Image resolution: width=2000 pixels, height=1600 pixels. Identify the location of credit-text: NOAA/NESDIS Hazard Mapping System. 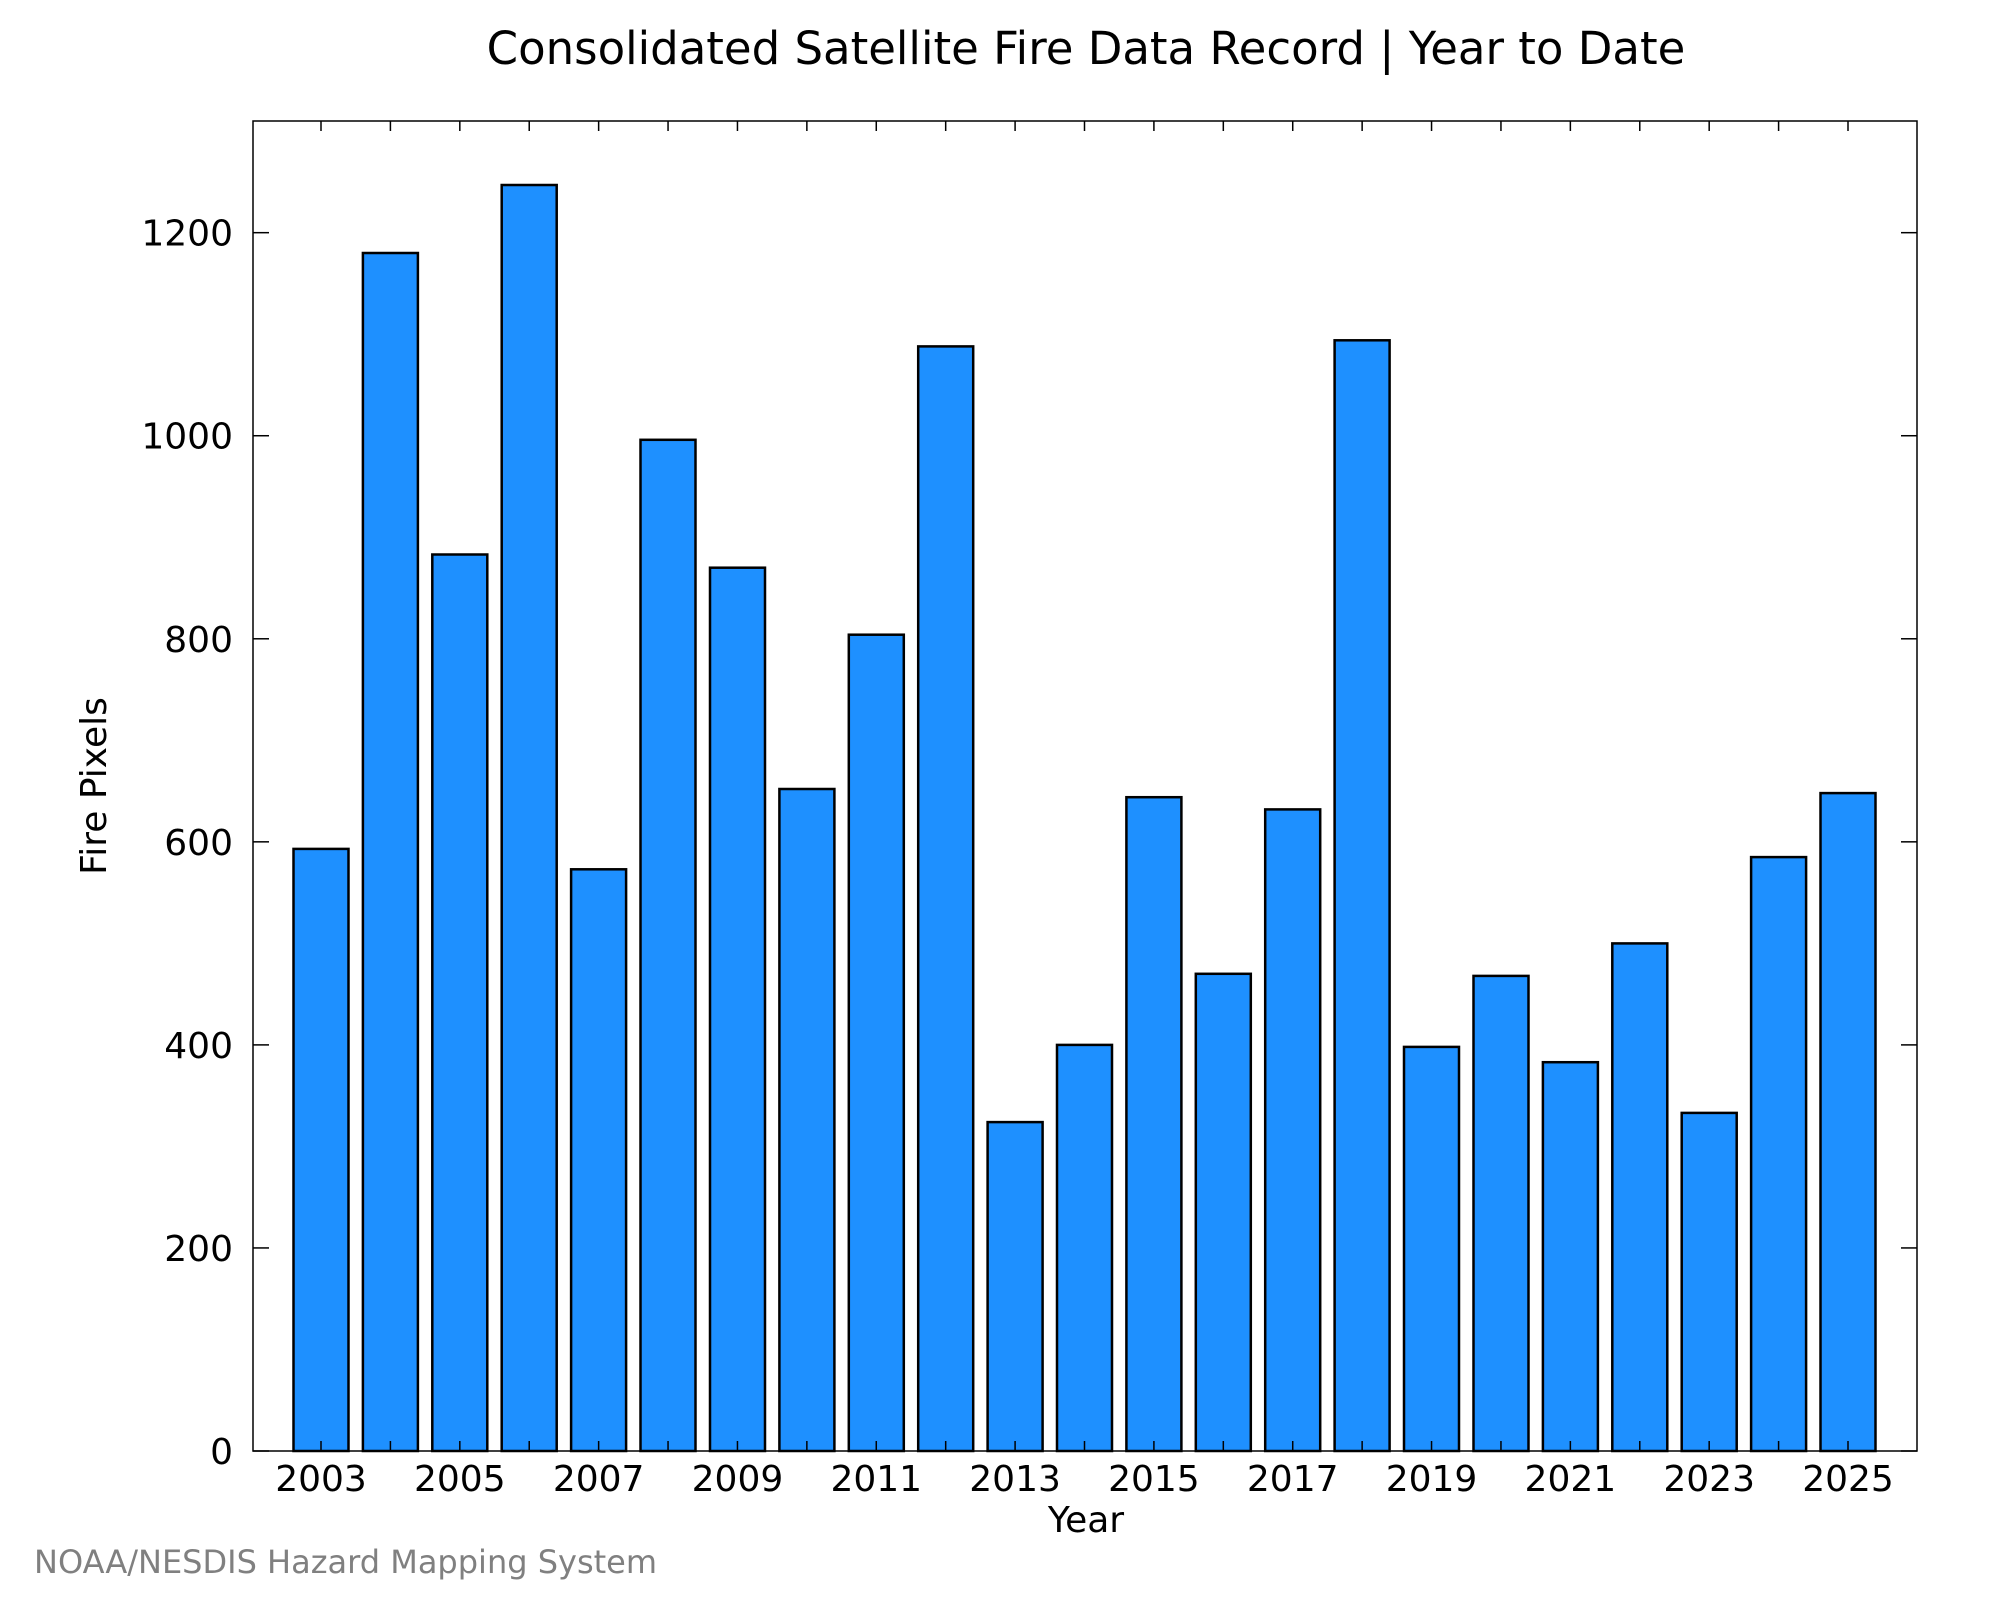
(345, 1562).